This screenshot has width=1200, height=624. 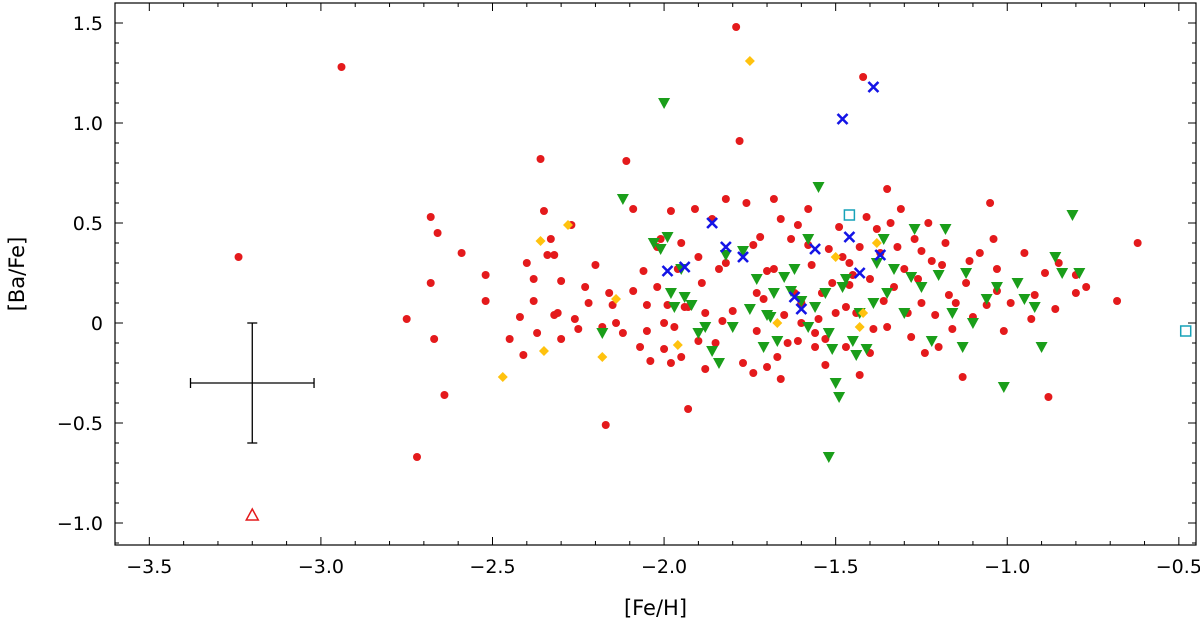 What do you see at coordinates (492, 567) in the screenshot?
I see `x-tick-label: −2.5` at bounding box center [492, 567].